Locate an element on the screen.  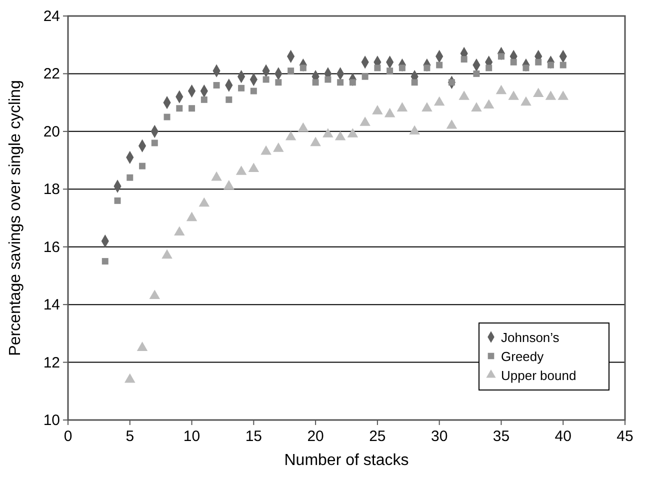
x-tick-label: 5 is located at coordinates (130, 436).